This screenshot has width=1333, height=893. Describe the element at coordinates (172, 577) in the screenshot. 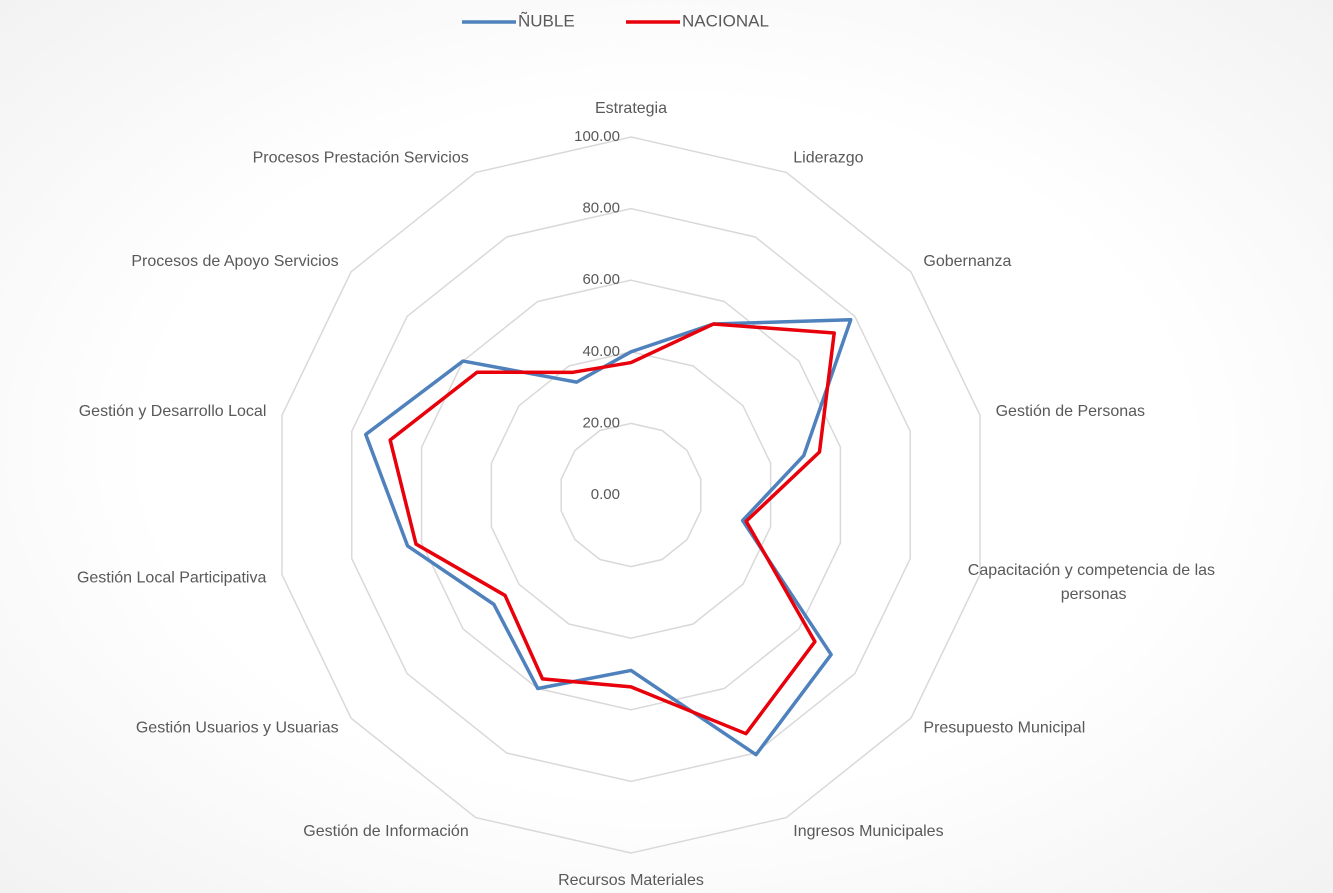

I see `category-label: Gestión Local Participativa` at that location.